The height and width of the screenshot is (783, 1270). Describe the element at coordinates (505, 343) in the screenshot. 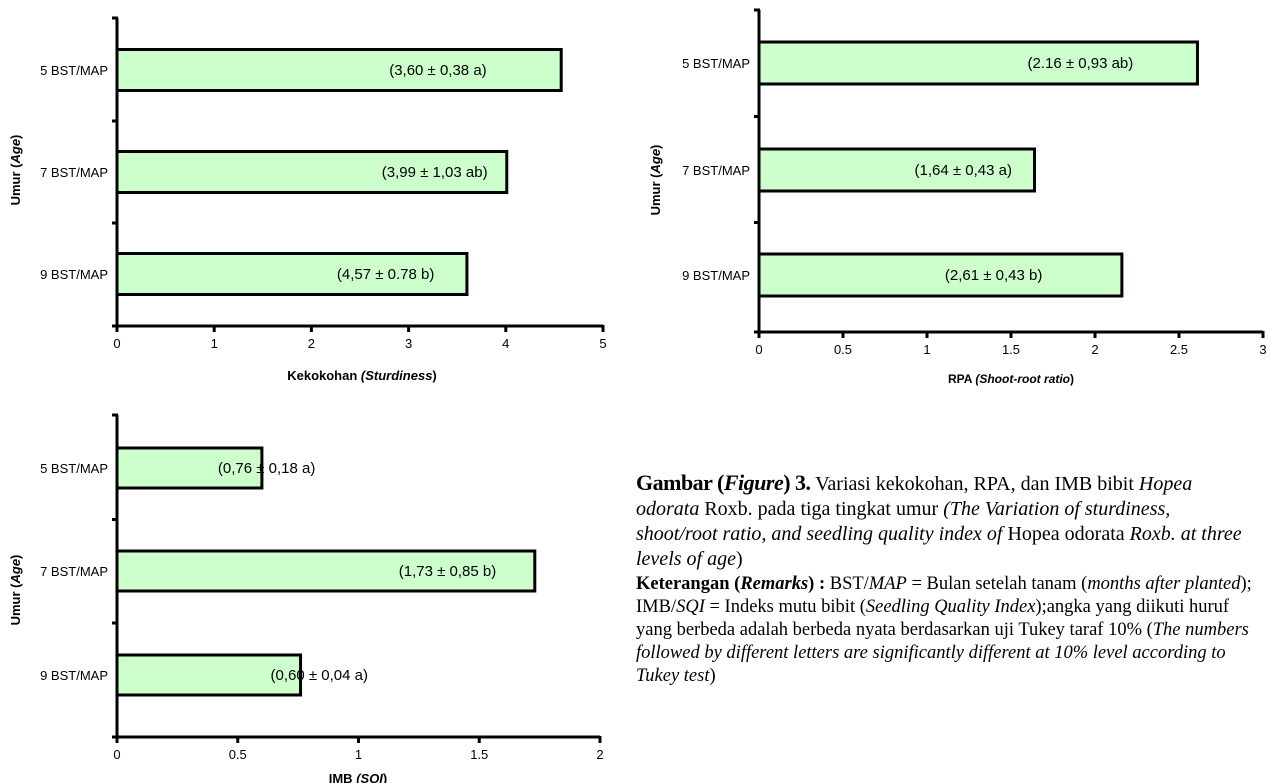

I see `sturdiness-x-tick-label-4: 4` at that location.